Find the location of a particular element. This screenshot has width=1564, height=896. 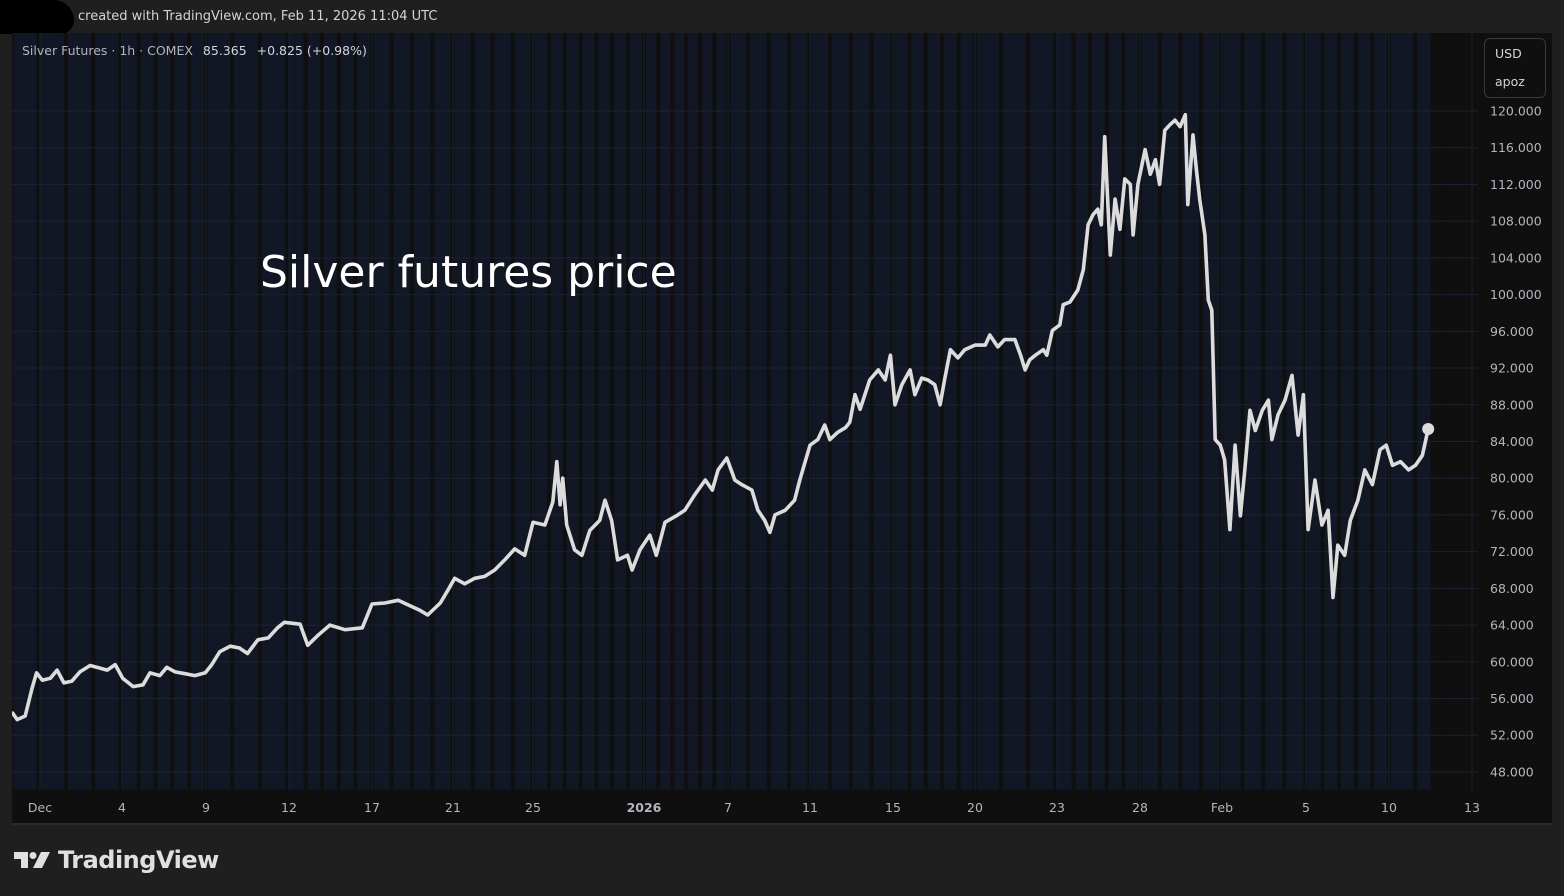

time-tick-label: 9 is located at coordinates (206, 807).